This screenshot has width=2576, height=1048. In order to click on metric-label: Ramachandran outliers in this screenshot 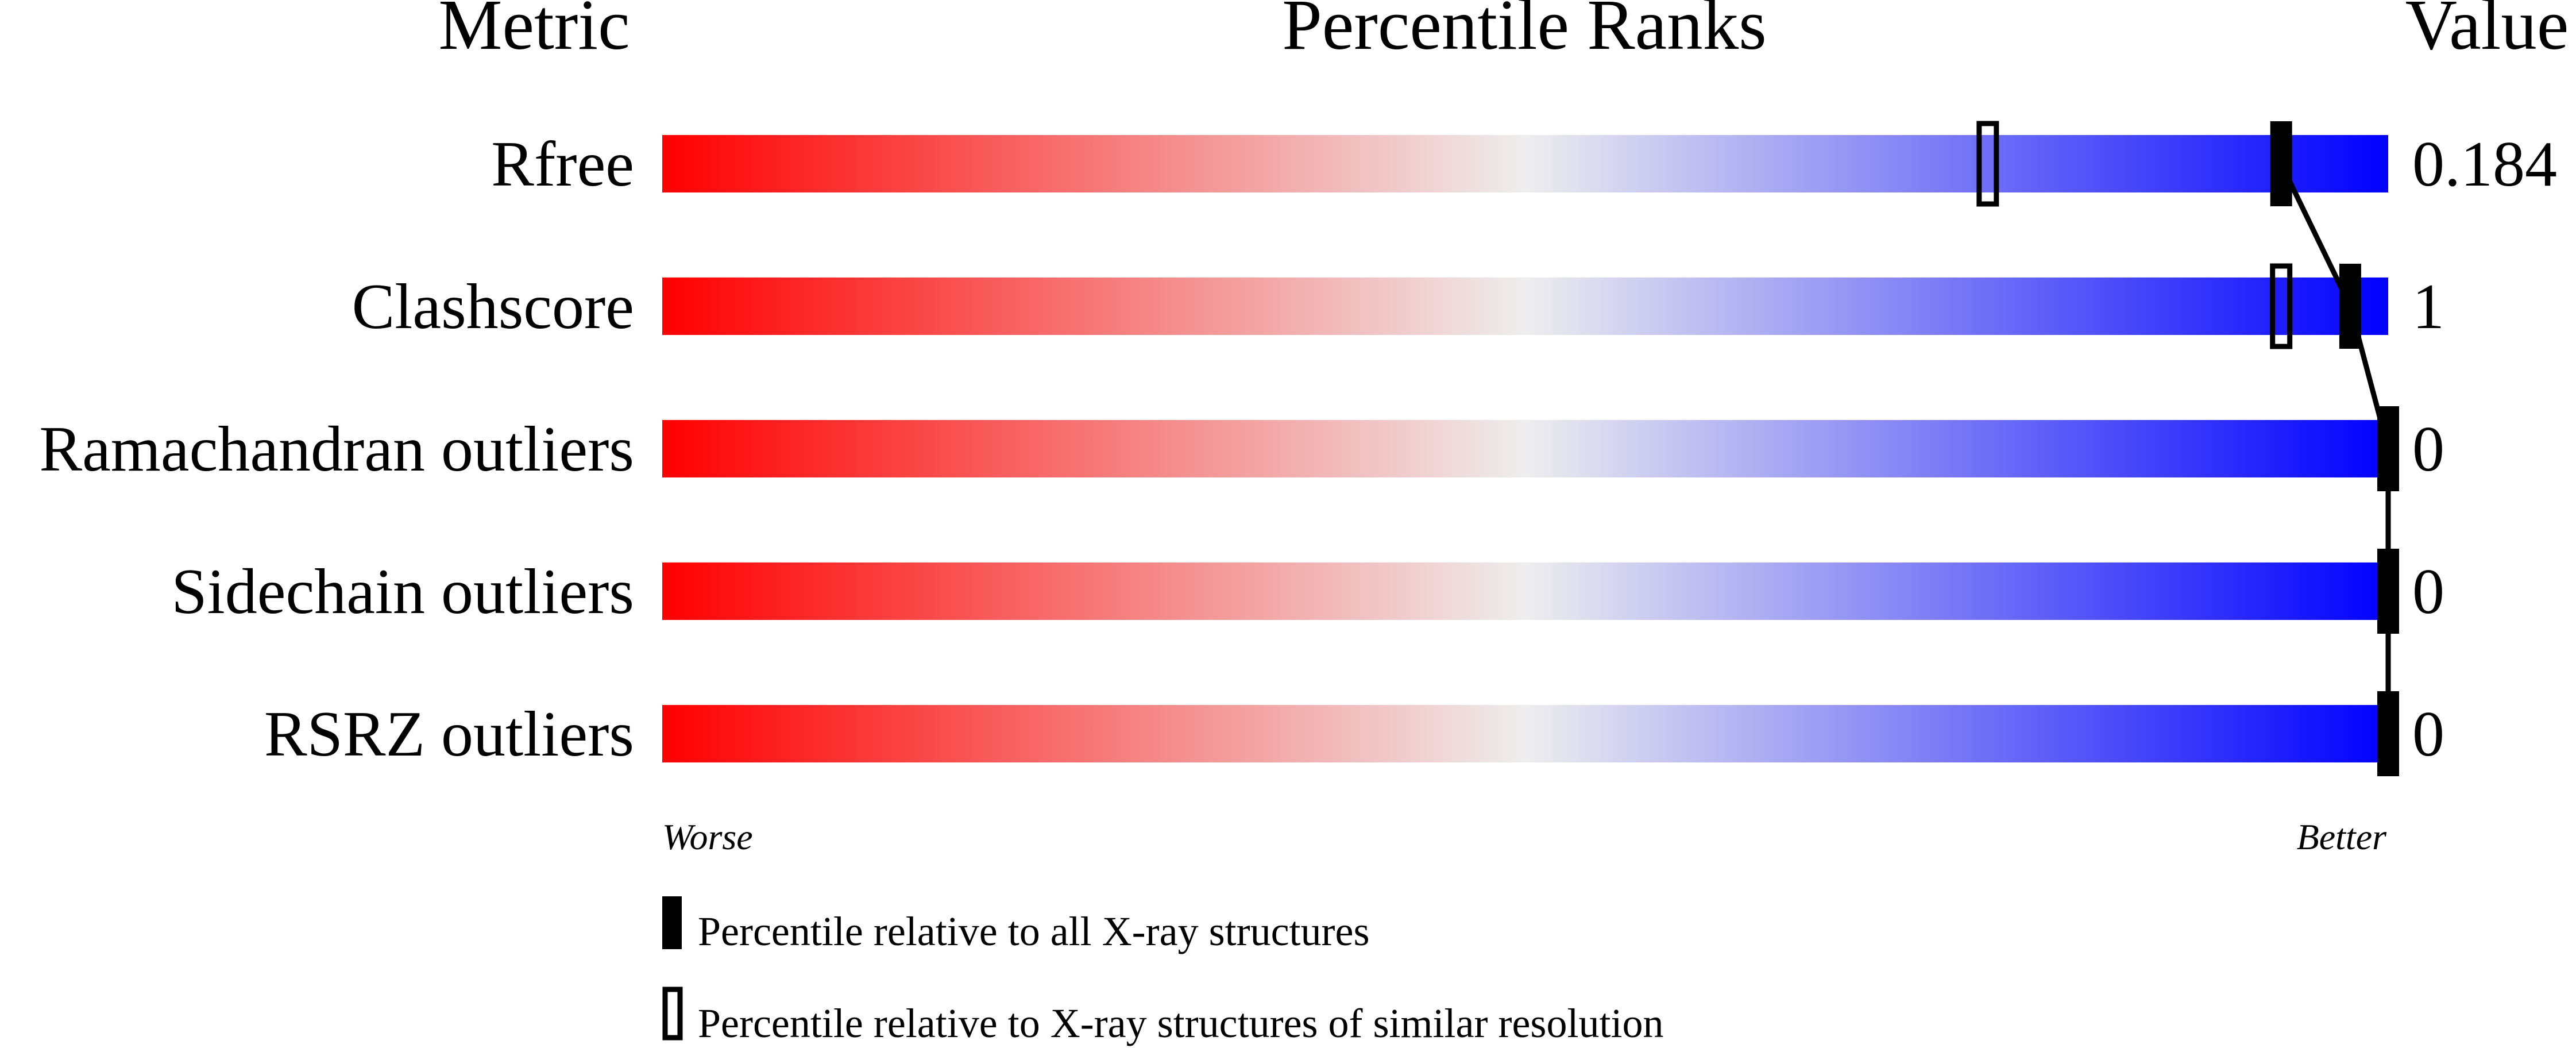, I will do `click(336, 449)`.